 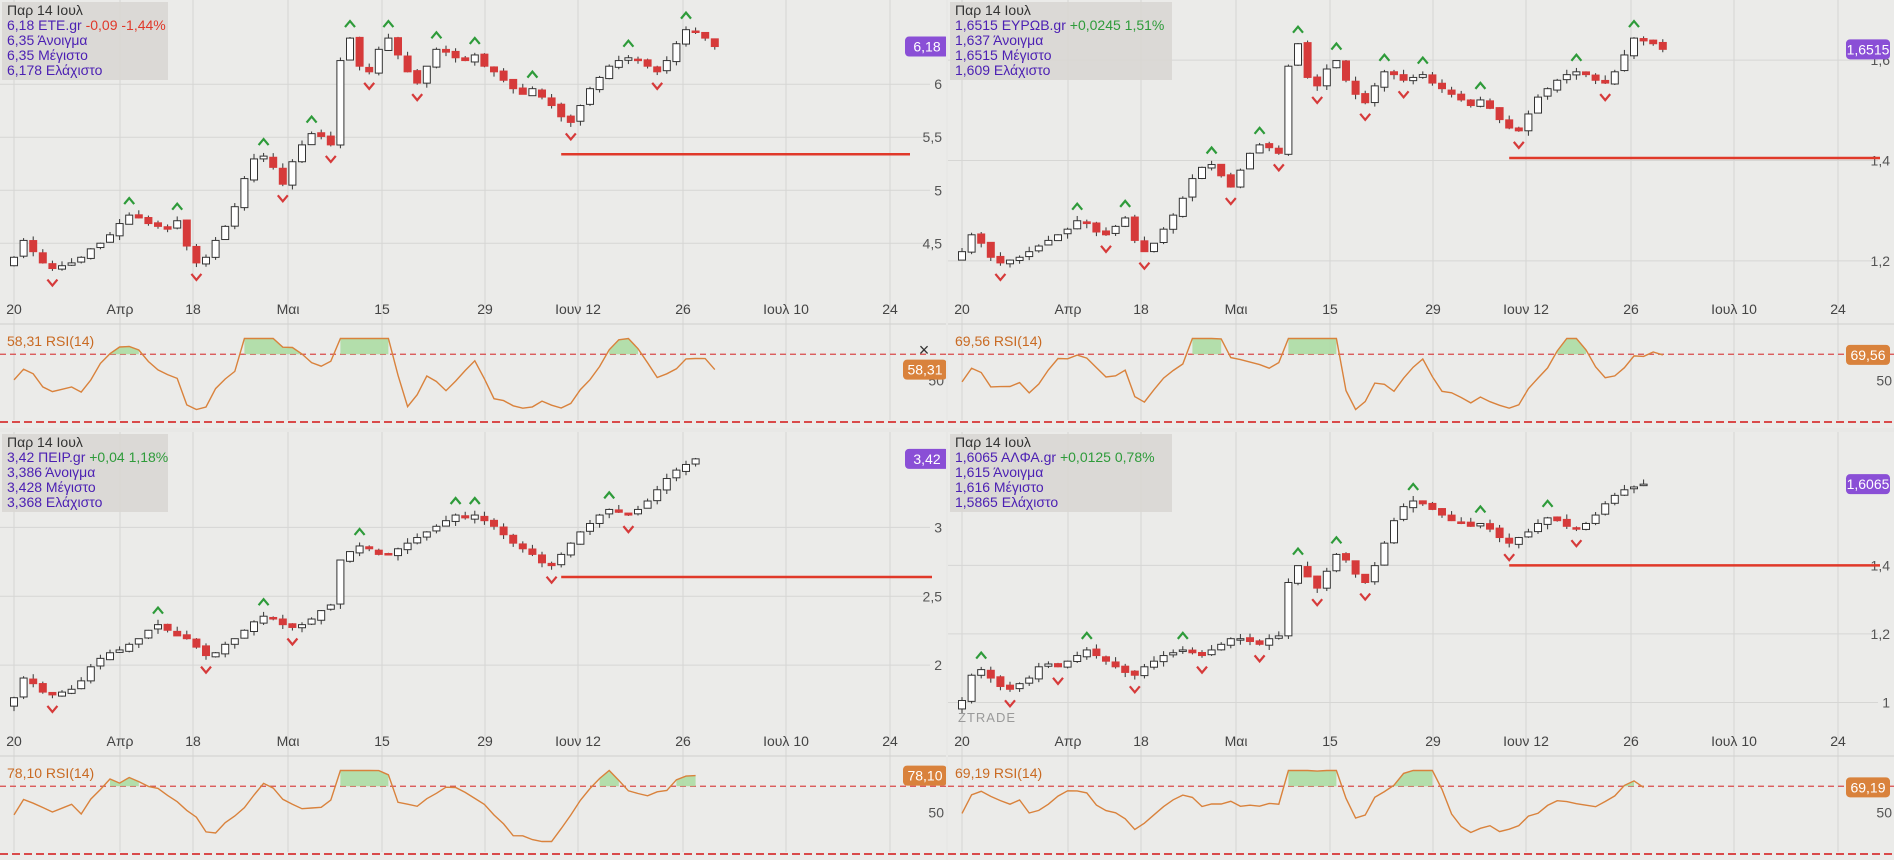 What do you see at coordinates (1006, 502) in the screenshot?
I see `info-low: 1,5865 Ελάχιστο` at bounding box center [1006, 502].